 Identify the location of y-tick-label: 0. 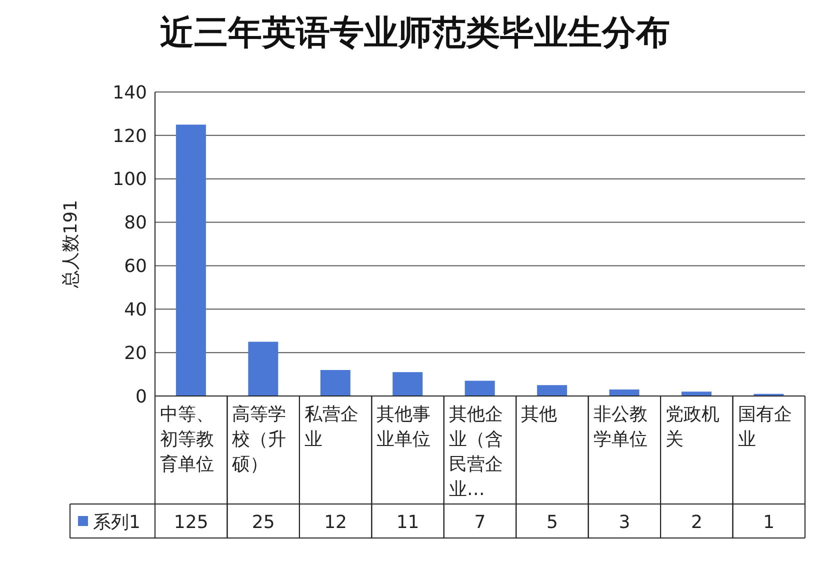
(141, 397).